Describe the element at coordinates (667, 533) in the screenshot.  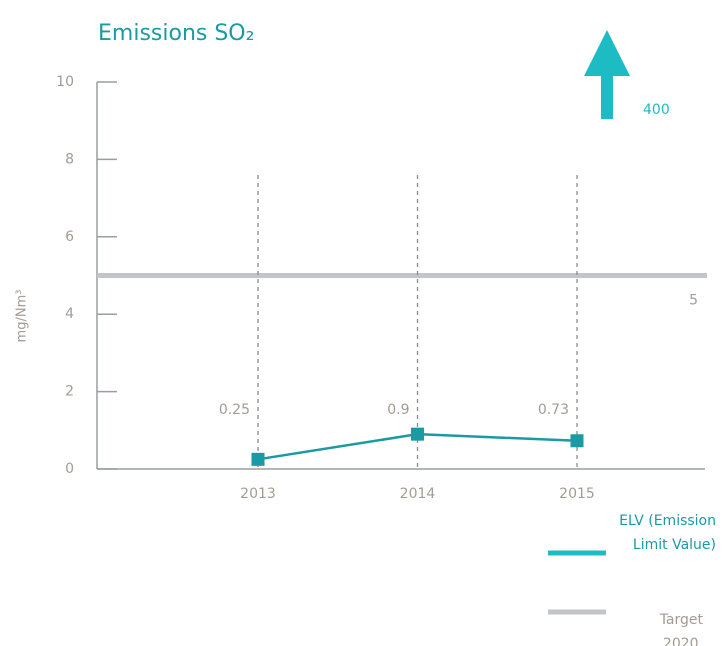
I see `legend-label: ELV (Emission Limit Value)` at that location.